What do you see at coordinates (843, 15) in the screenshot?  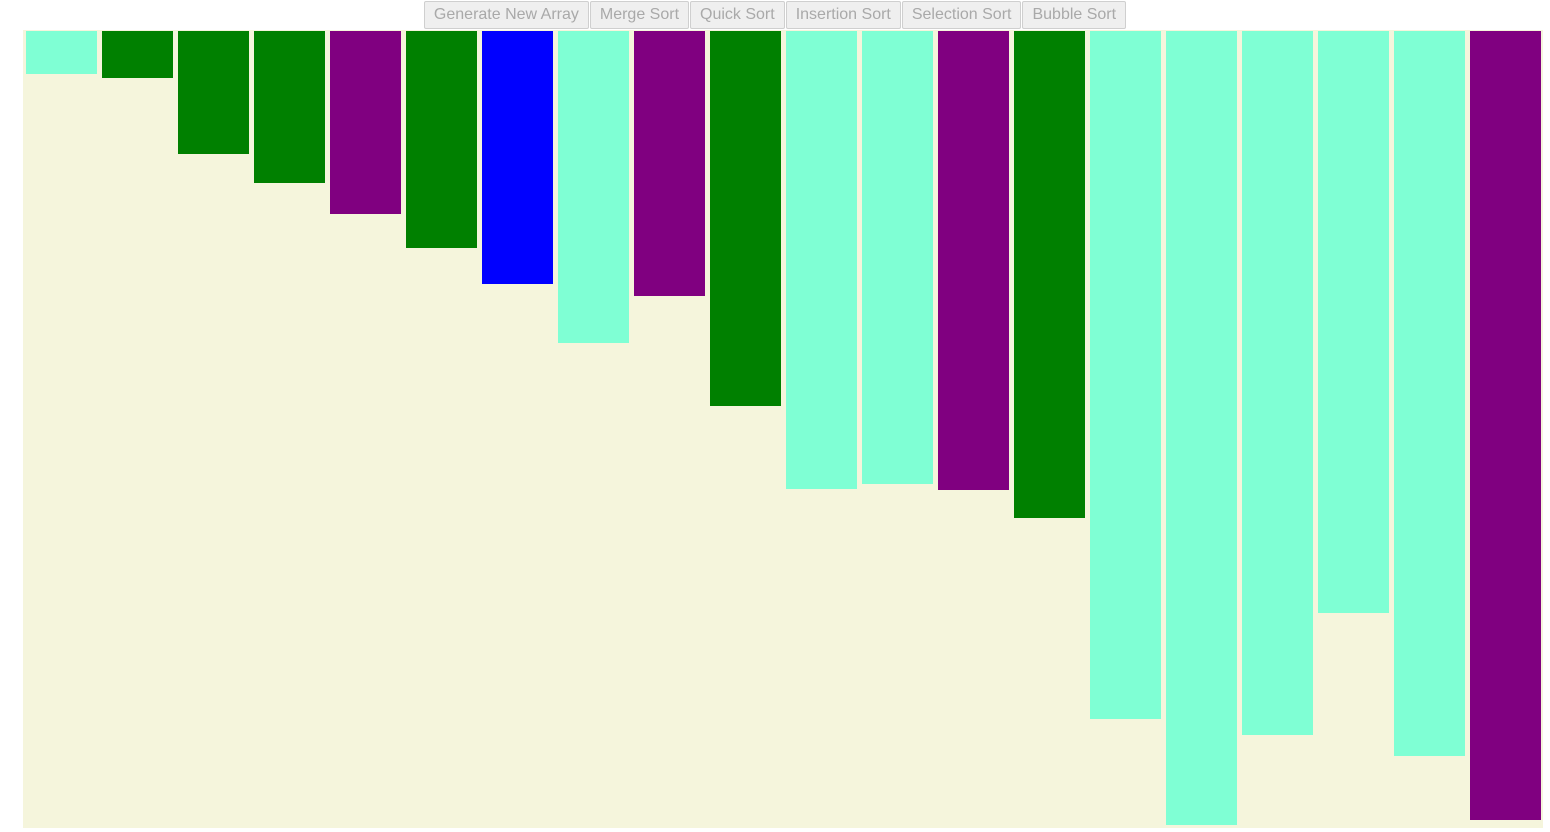 I see `insertion-sort-button: Insertion Sort` at bounding box center [843, 15].